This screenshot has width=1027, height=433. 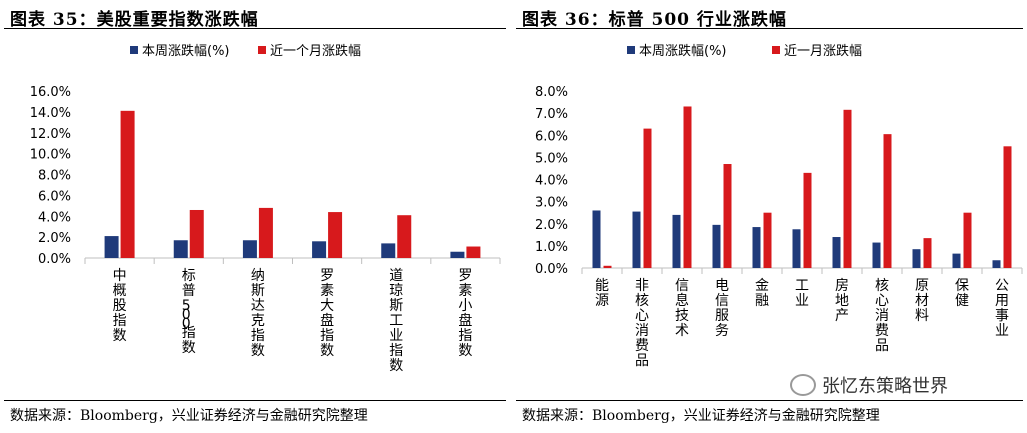 What do you see at coordinates (803, 385) in the screenshot?
I see `wechat-icon` at bounding box center [803, 385].